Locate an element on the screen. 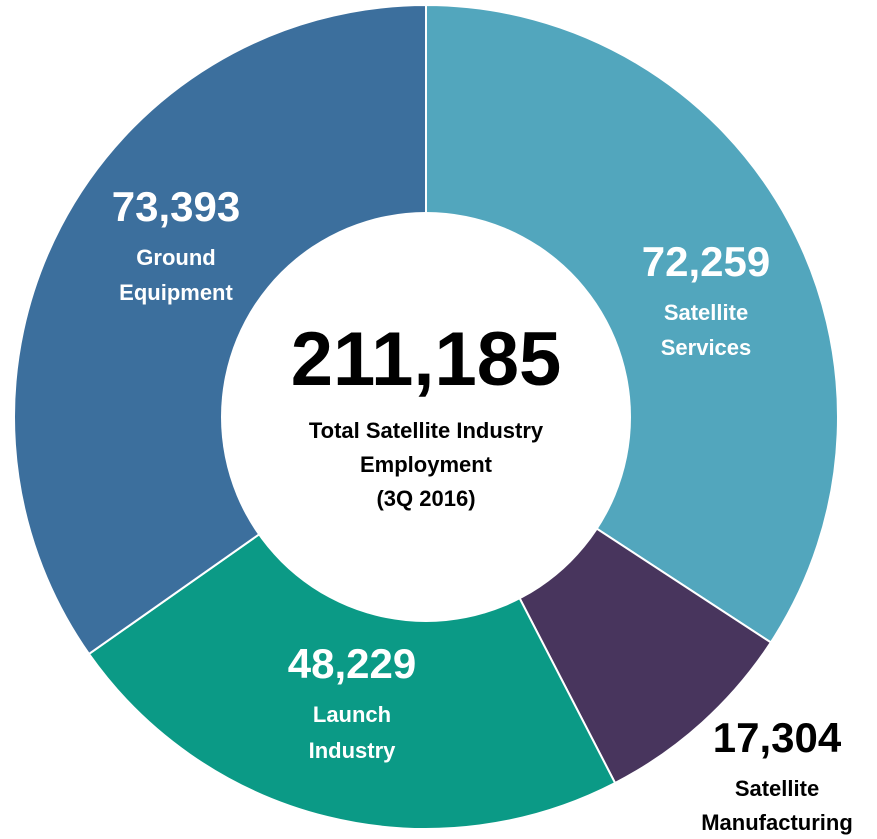 The image size is (877, 839). slice-label-satellite-services-line-1: Satellite is located at coordinates (706, 312).